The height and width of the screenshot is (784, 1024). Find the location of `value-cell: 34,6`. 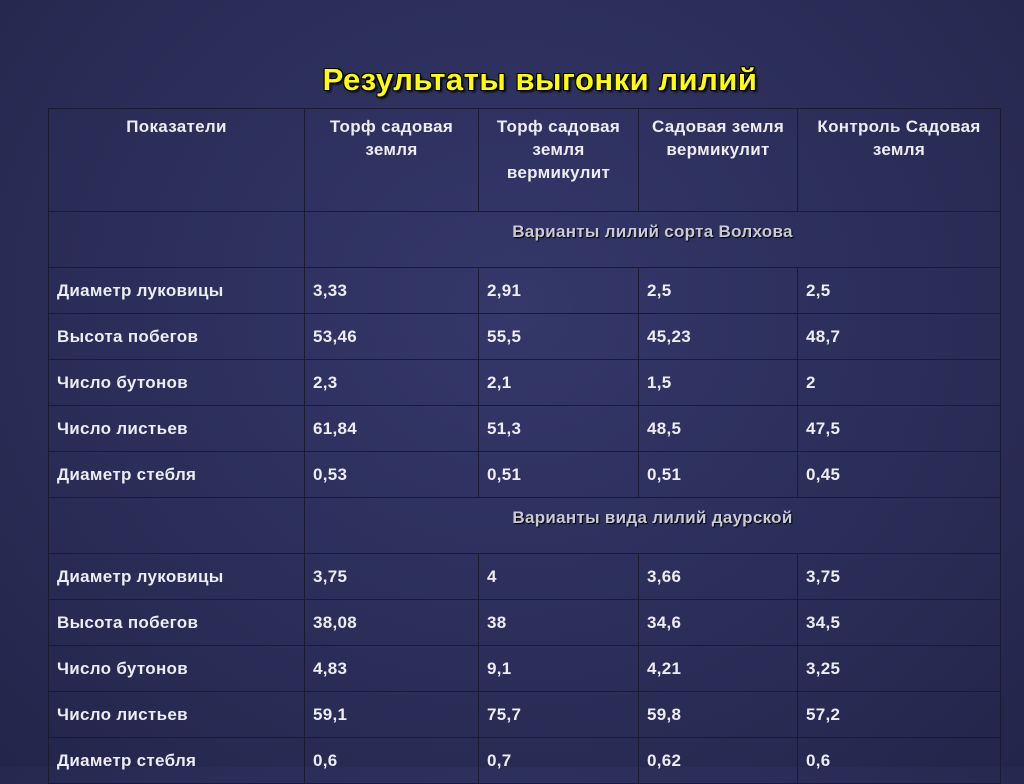

value-cell: 34,6 is located at coordinates (718, 622).